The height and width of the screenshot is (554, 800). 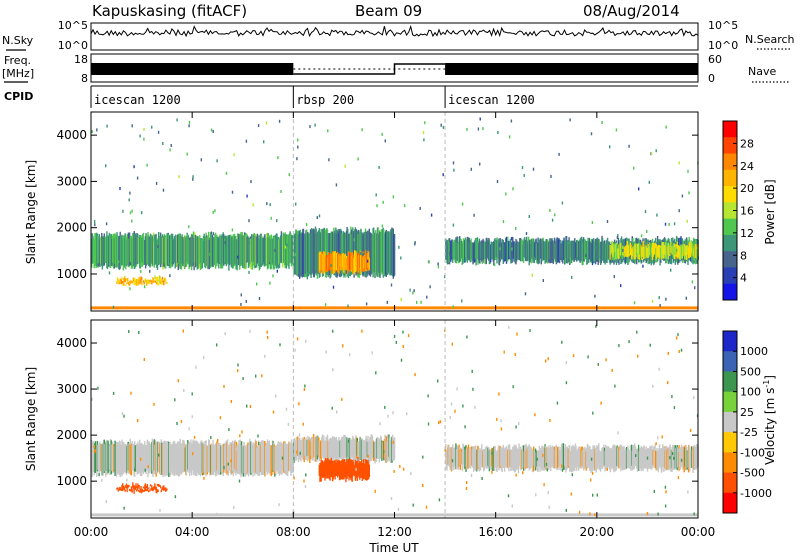 What do you see at coordinates (723, 25) in the screenshot?
I see `search-tick-top: 10^5` at bounding box center [723, 25].